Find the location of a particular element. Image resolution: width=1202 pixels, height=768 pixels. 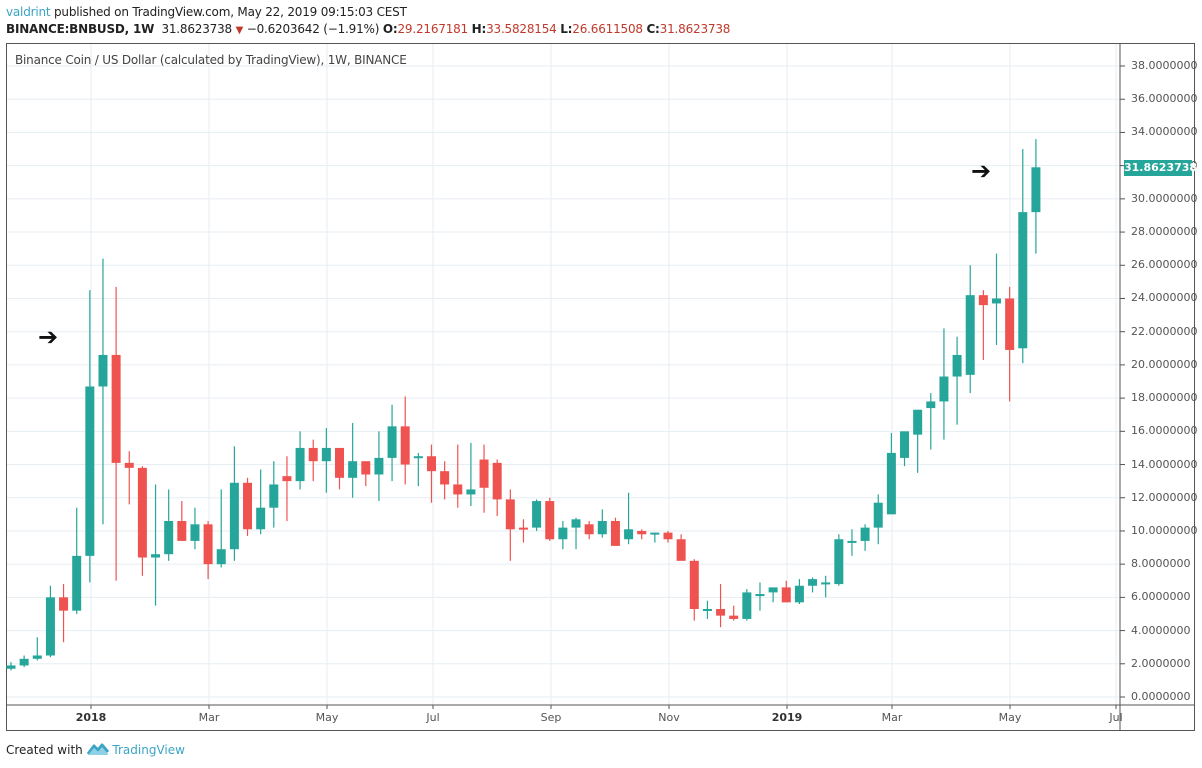

down-arrow-icon: ▼ is located at coordinates (239, 30).